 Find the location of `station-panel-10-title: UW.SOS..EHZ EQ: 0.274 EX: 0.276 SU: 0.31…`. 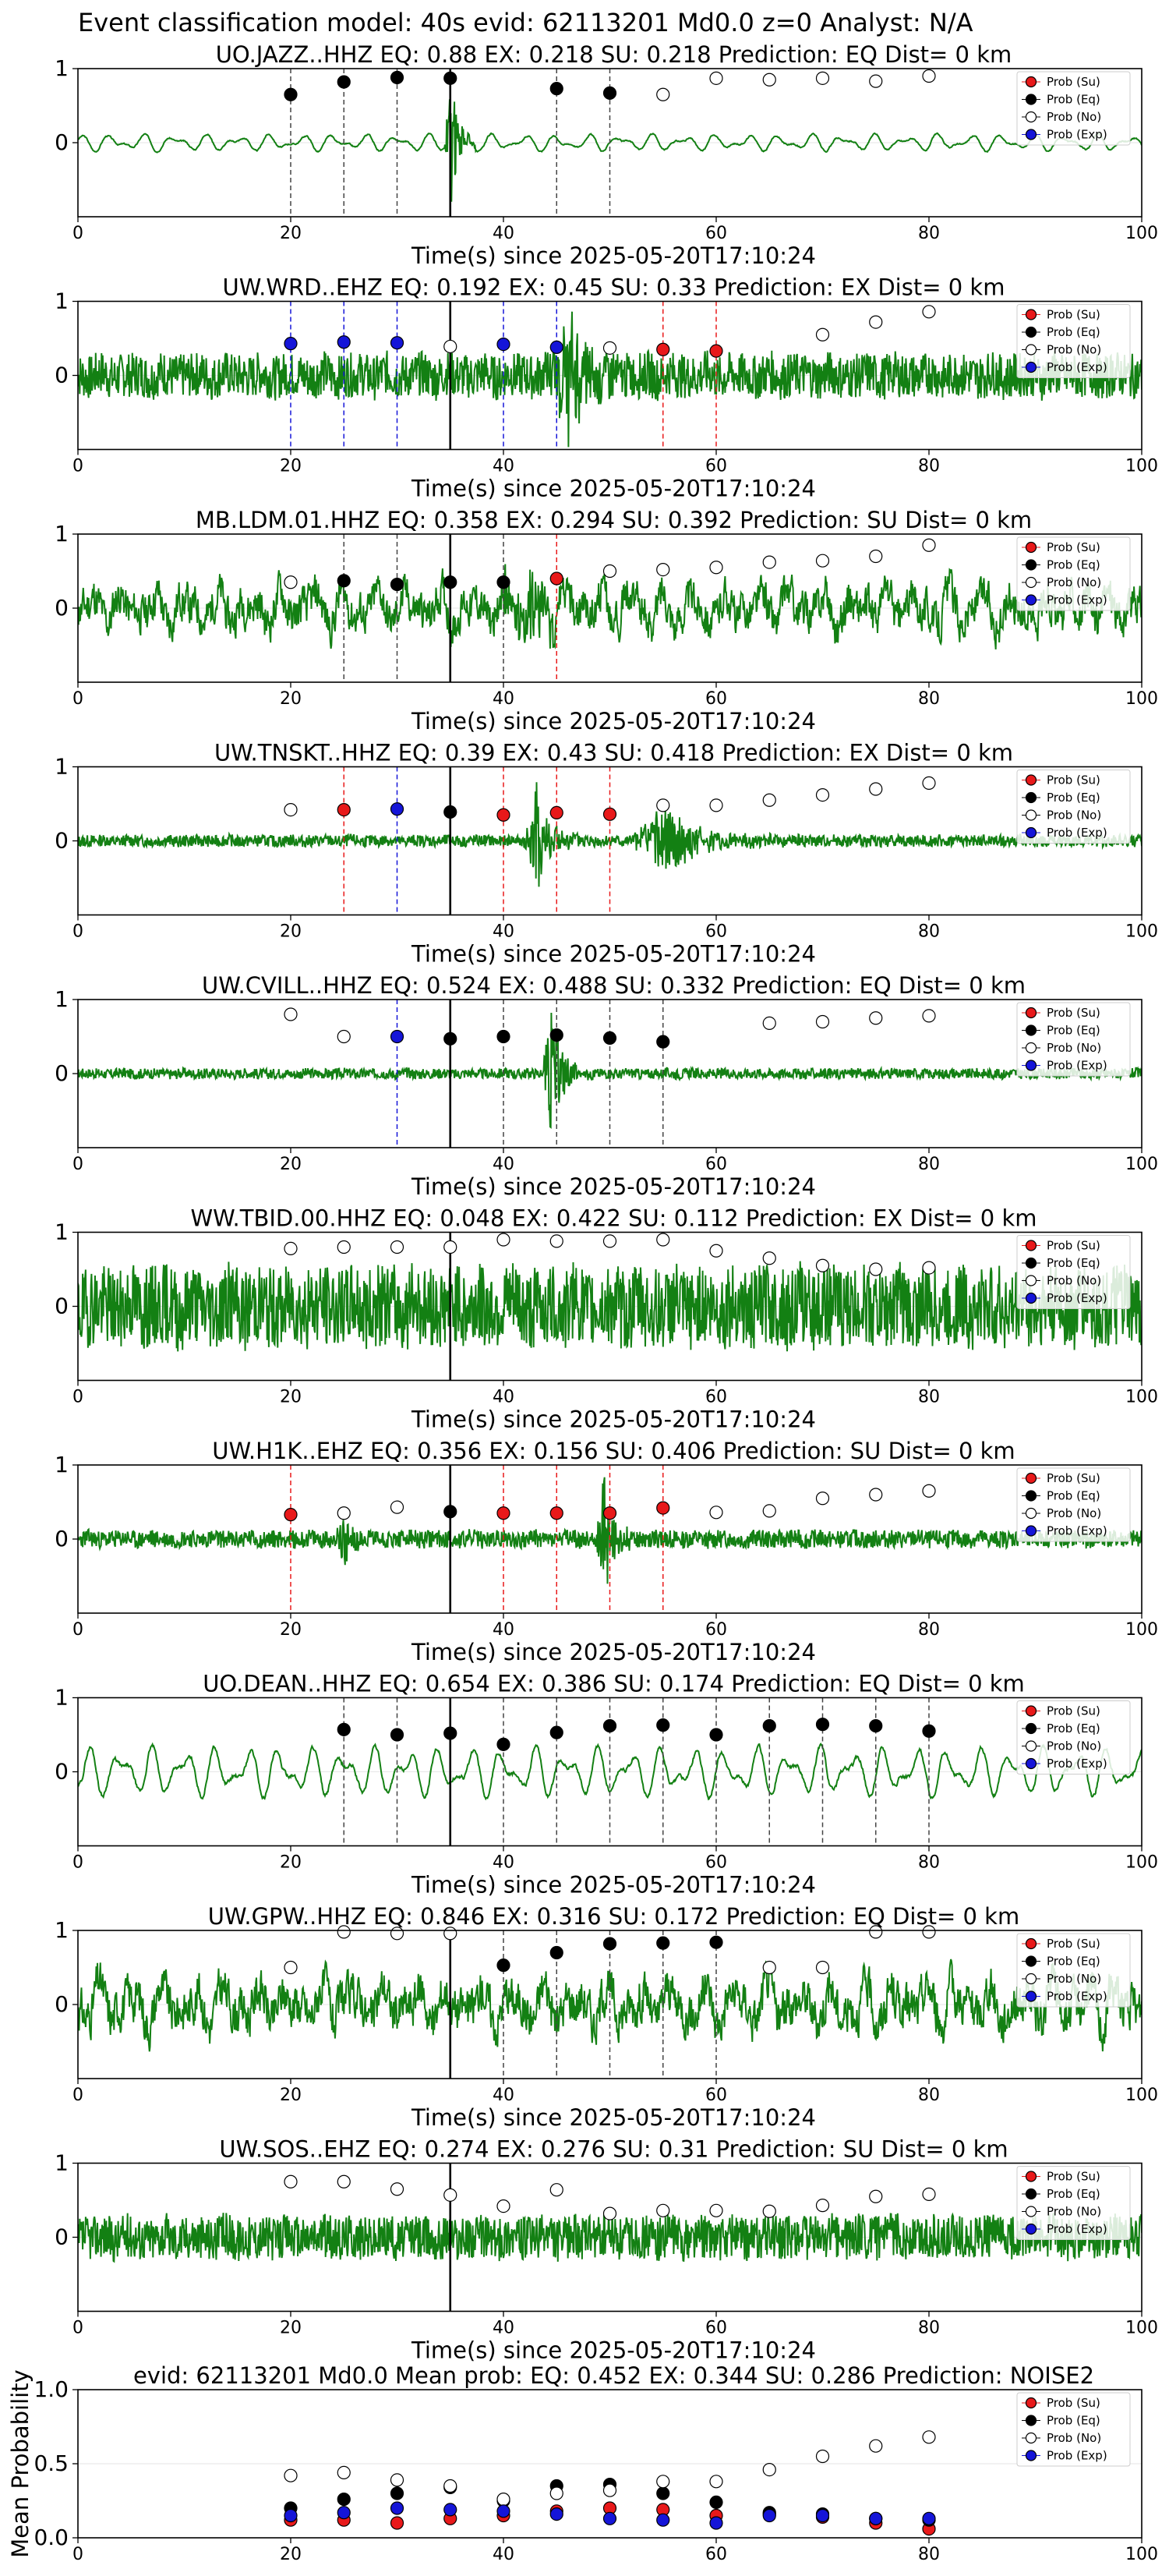

station-panel-10-title: UW.SOS..EHZ EQ: 0.274 EX: 0.276 SU: 0.31… is located at coordinates (613, 2149).